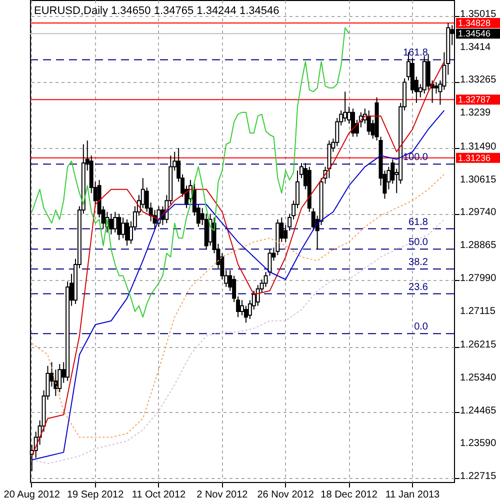 The height and width of the screenshot is (500, 500). I want to click on x-tick-label: 11 Jan 2013, so click(412, 495).